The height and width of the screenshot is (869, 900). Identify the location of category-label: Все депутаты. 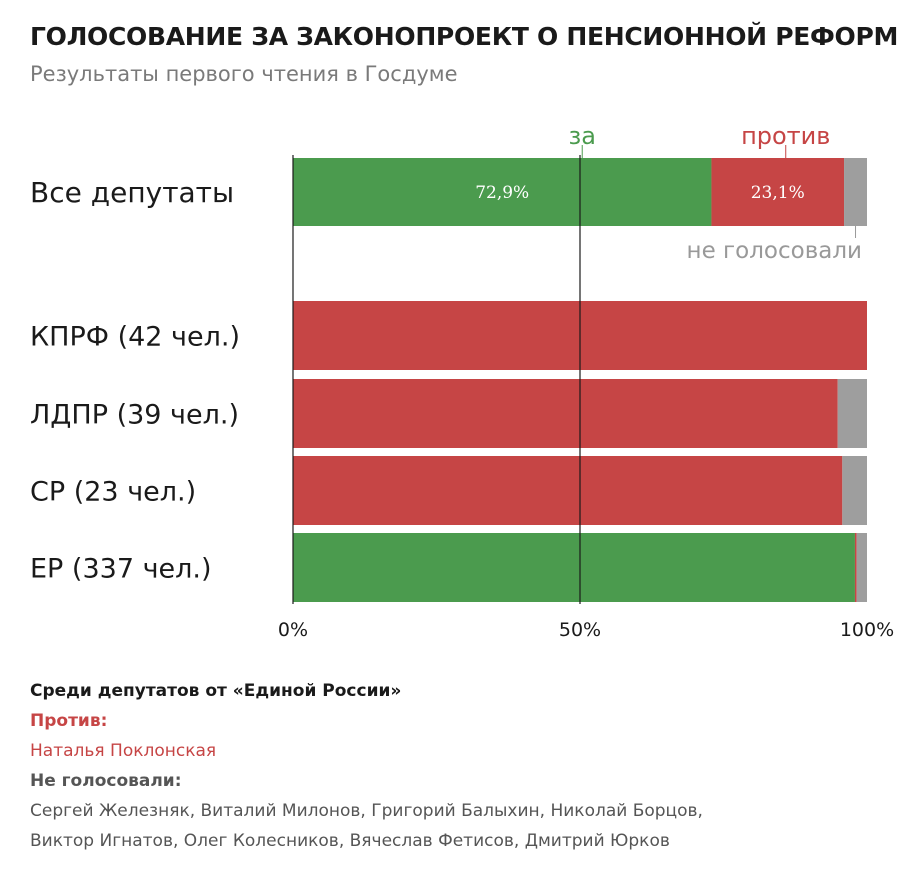
(132, 192).